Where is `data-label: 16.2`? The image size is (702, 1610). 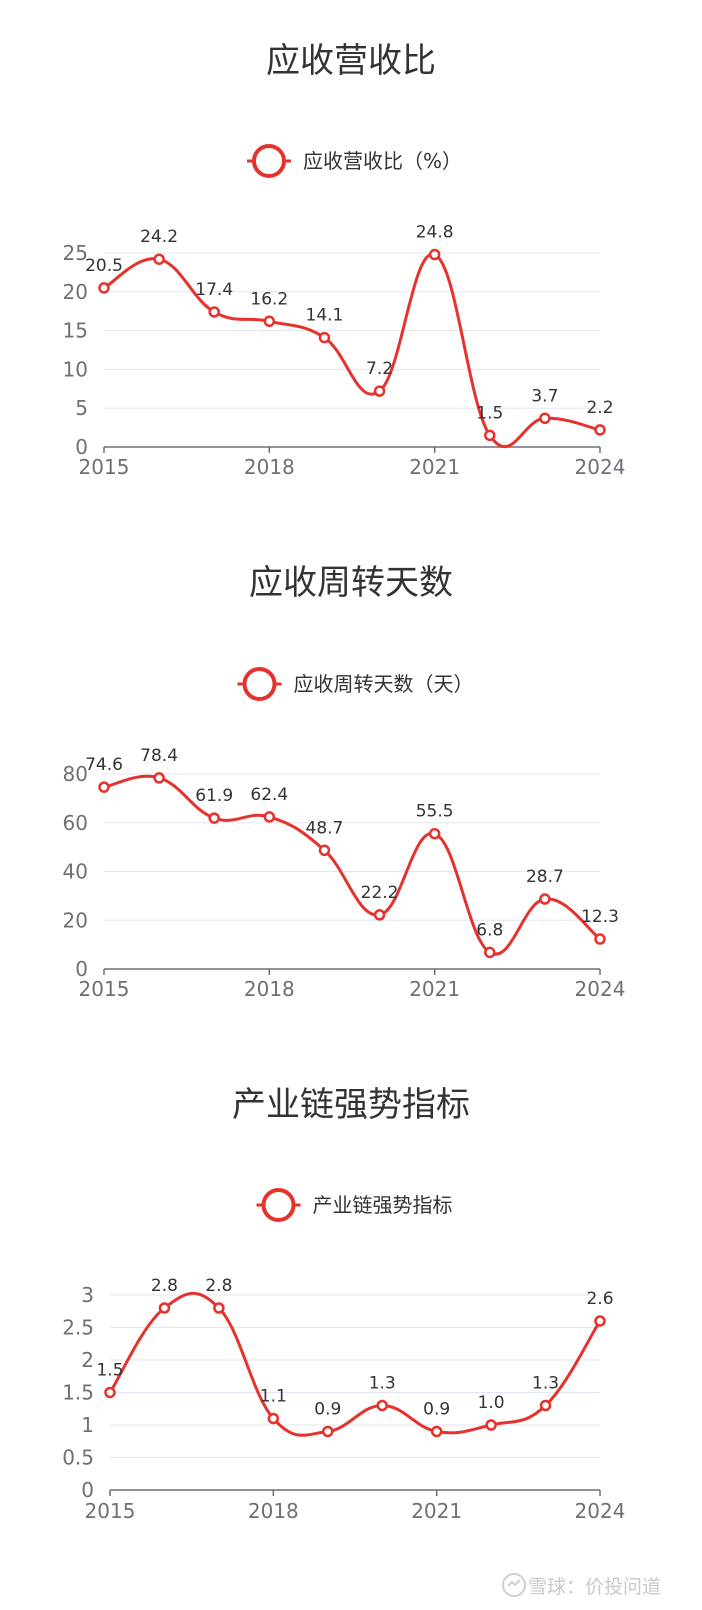 data-label: 16.2 is located at coordinates (269, 299).